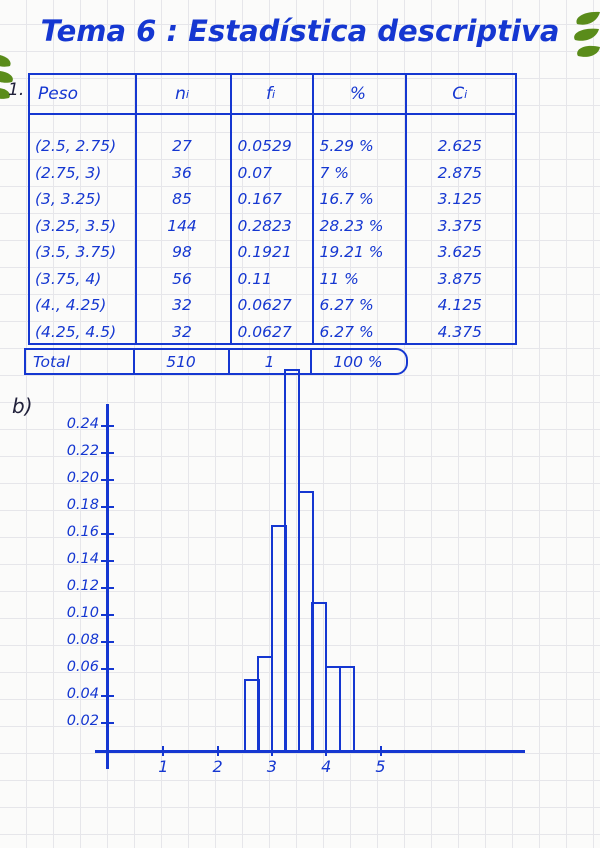 This screenshot has height=848, width=600. I want to click on table-cell: 27, so click(182, 146).